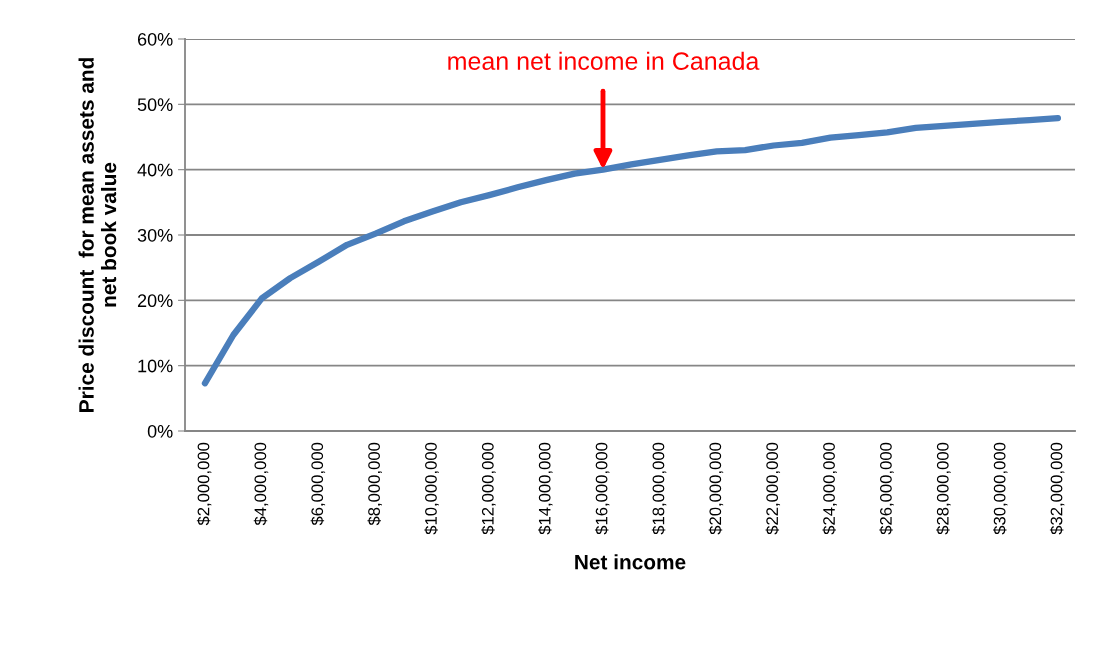  What do you see at coordinates (773, 488) in the screenshot?
I see `x-tick-label: $22,000,000` at bounding box center [773, 488].